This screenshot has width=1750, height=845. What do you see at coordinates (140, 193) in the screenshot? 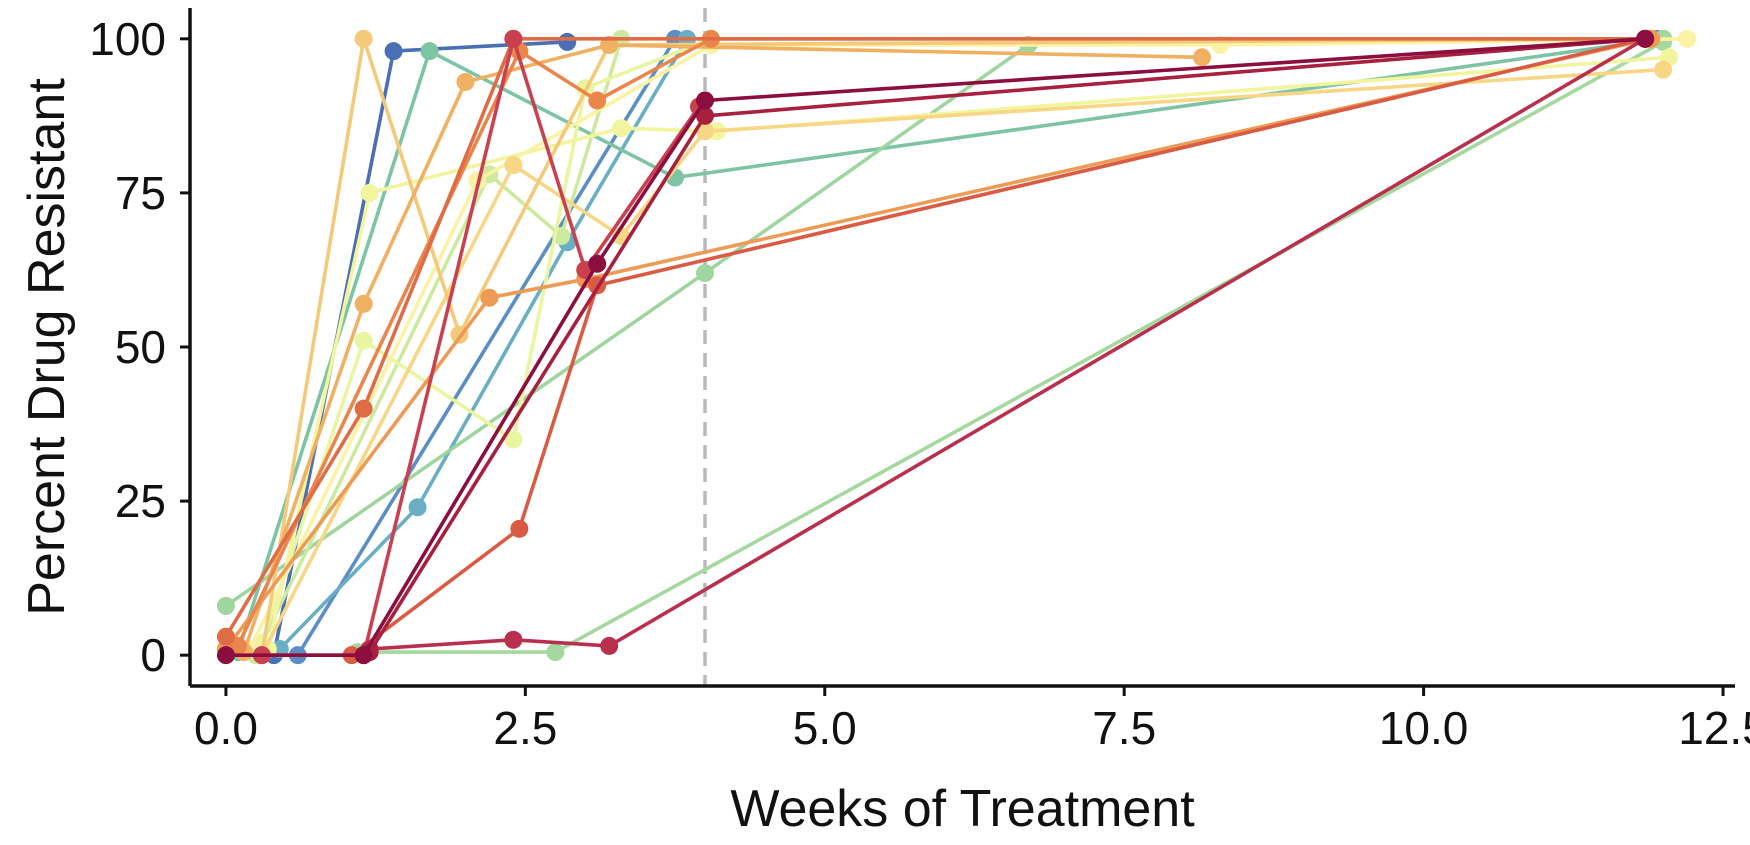
I see `y-tick-label: 75` at bounding box center [140, 193].